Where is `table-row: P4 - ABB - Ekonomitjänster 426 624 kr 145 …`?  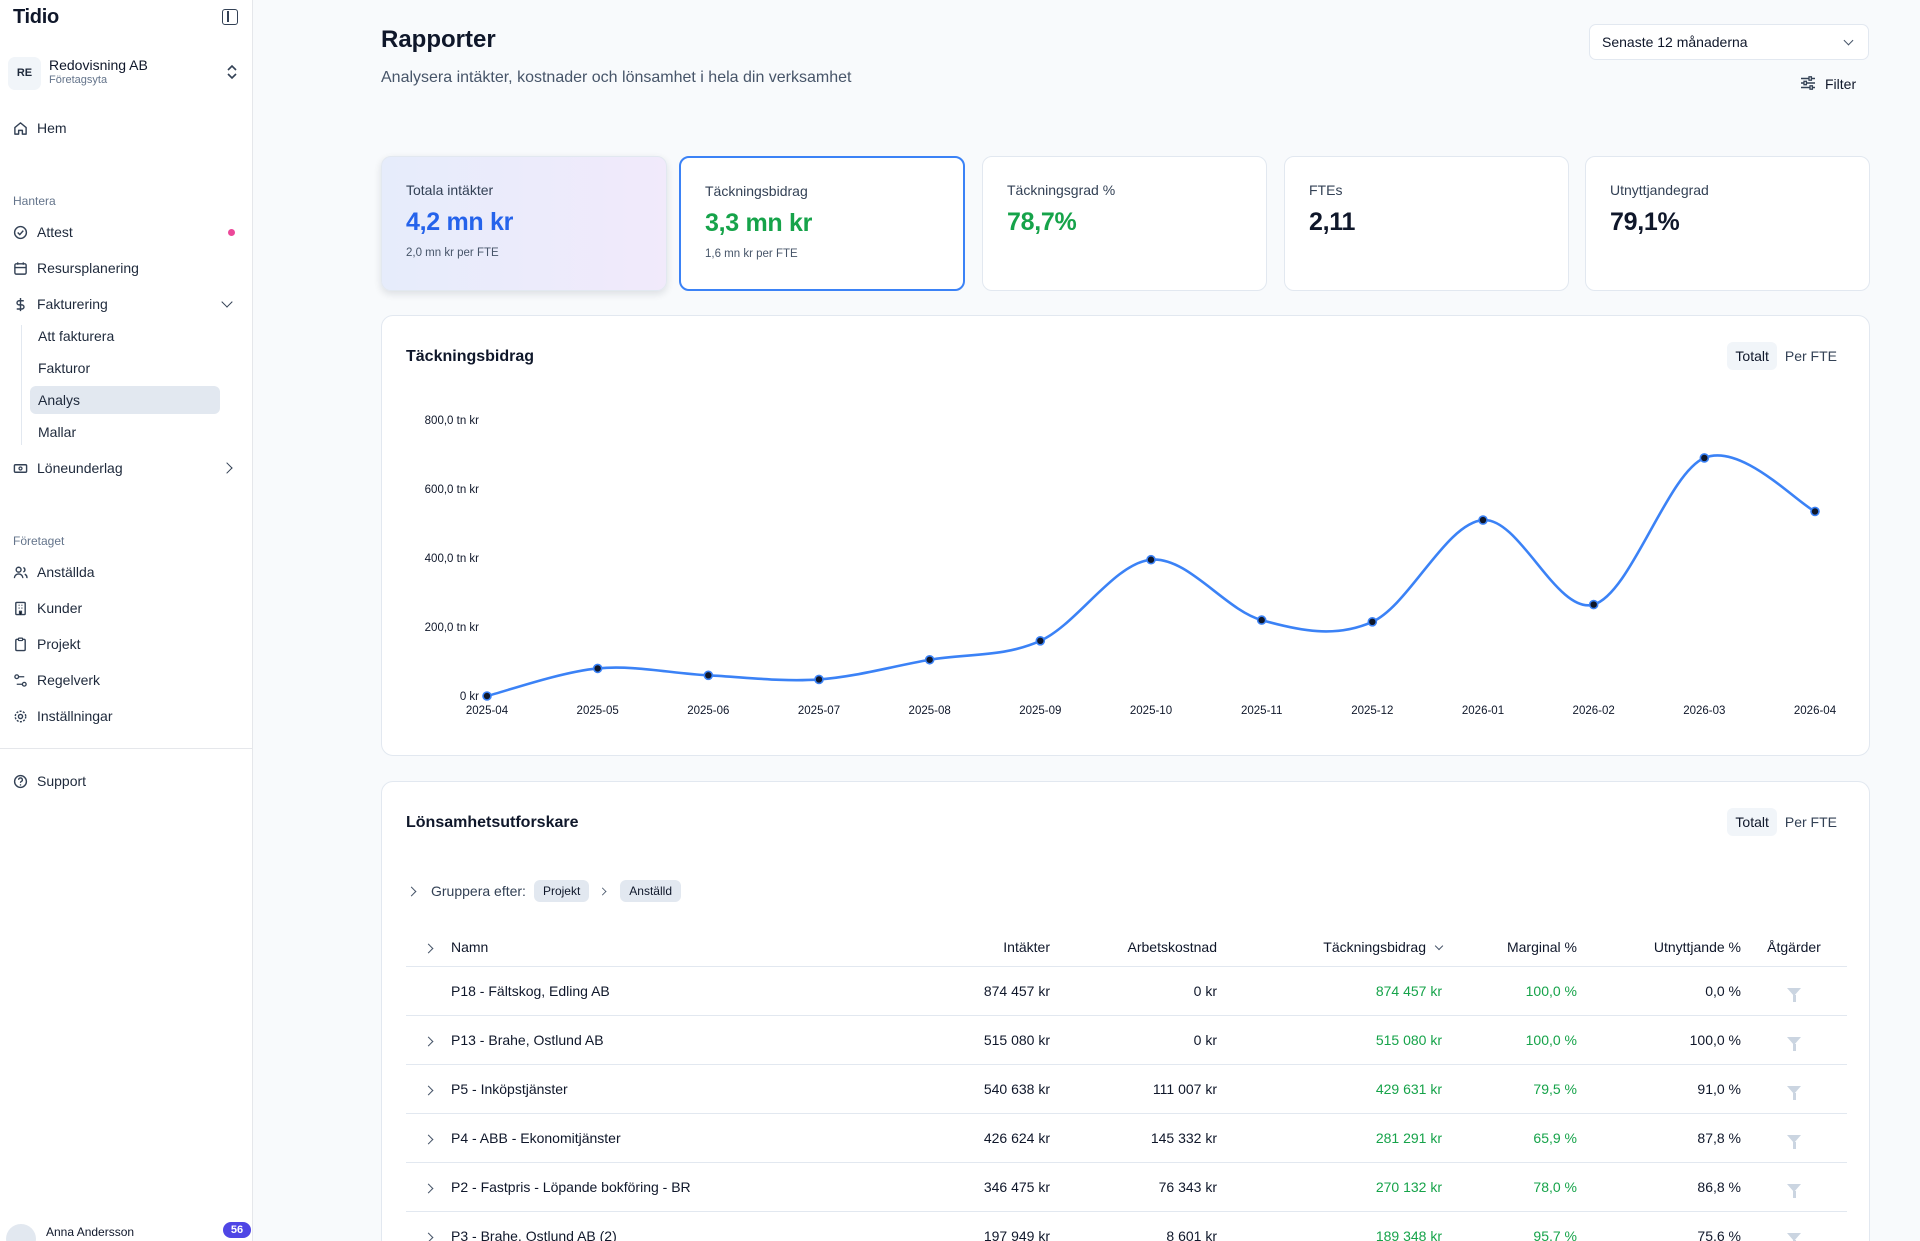
table-row: P4 - ABB - Ekonomitjänster 426 624 kr 145 … is located at coordinates (1126, 1138).